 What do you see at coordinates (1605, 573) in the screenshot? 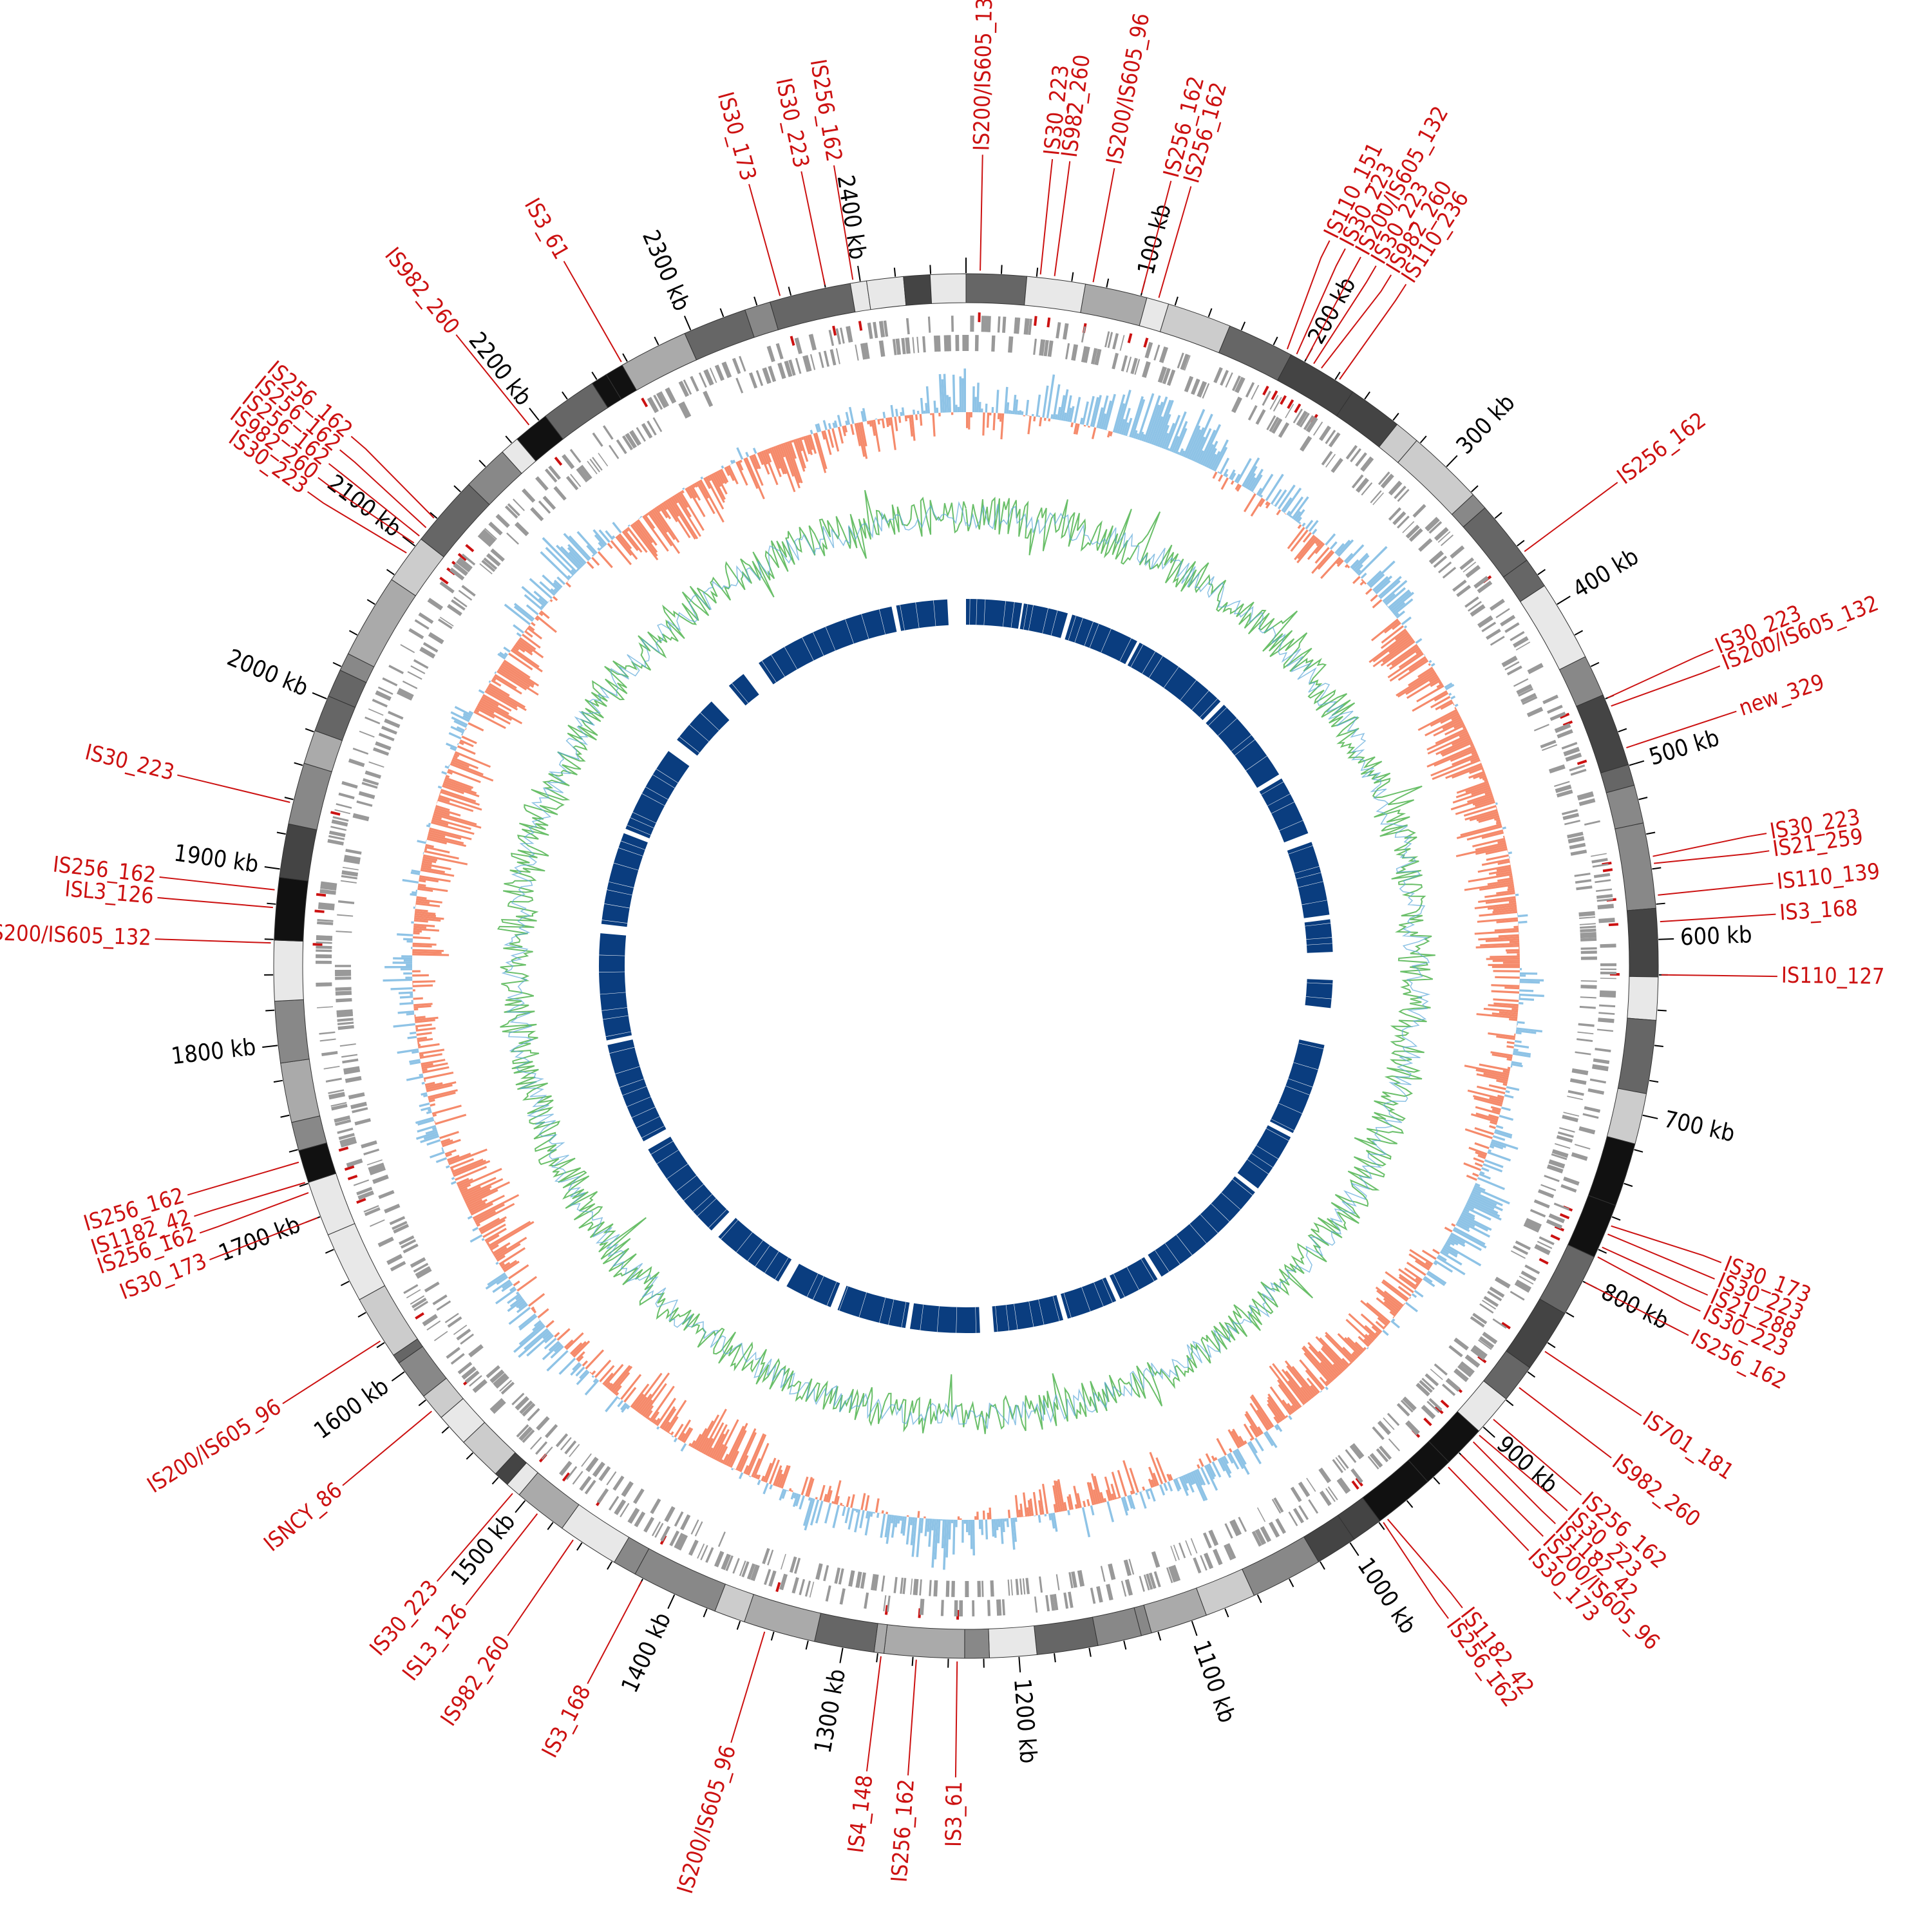
I see `scale-tick-label: 400 kb` at bounding box center [1605, 573].